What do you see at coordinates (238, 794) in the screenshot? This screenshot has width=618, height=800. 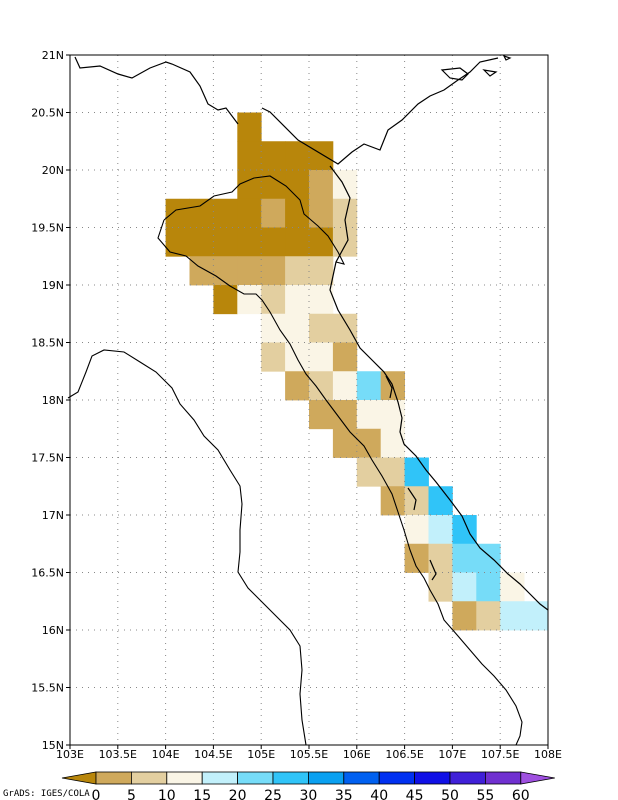 I see `colorbar-label: 20` at bounding box center [238, 794].